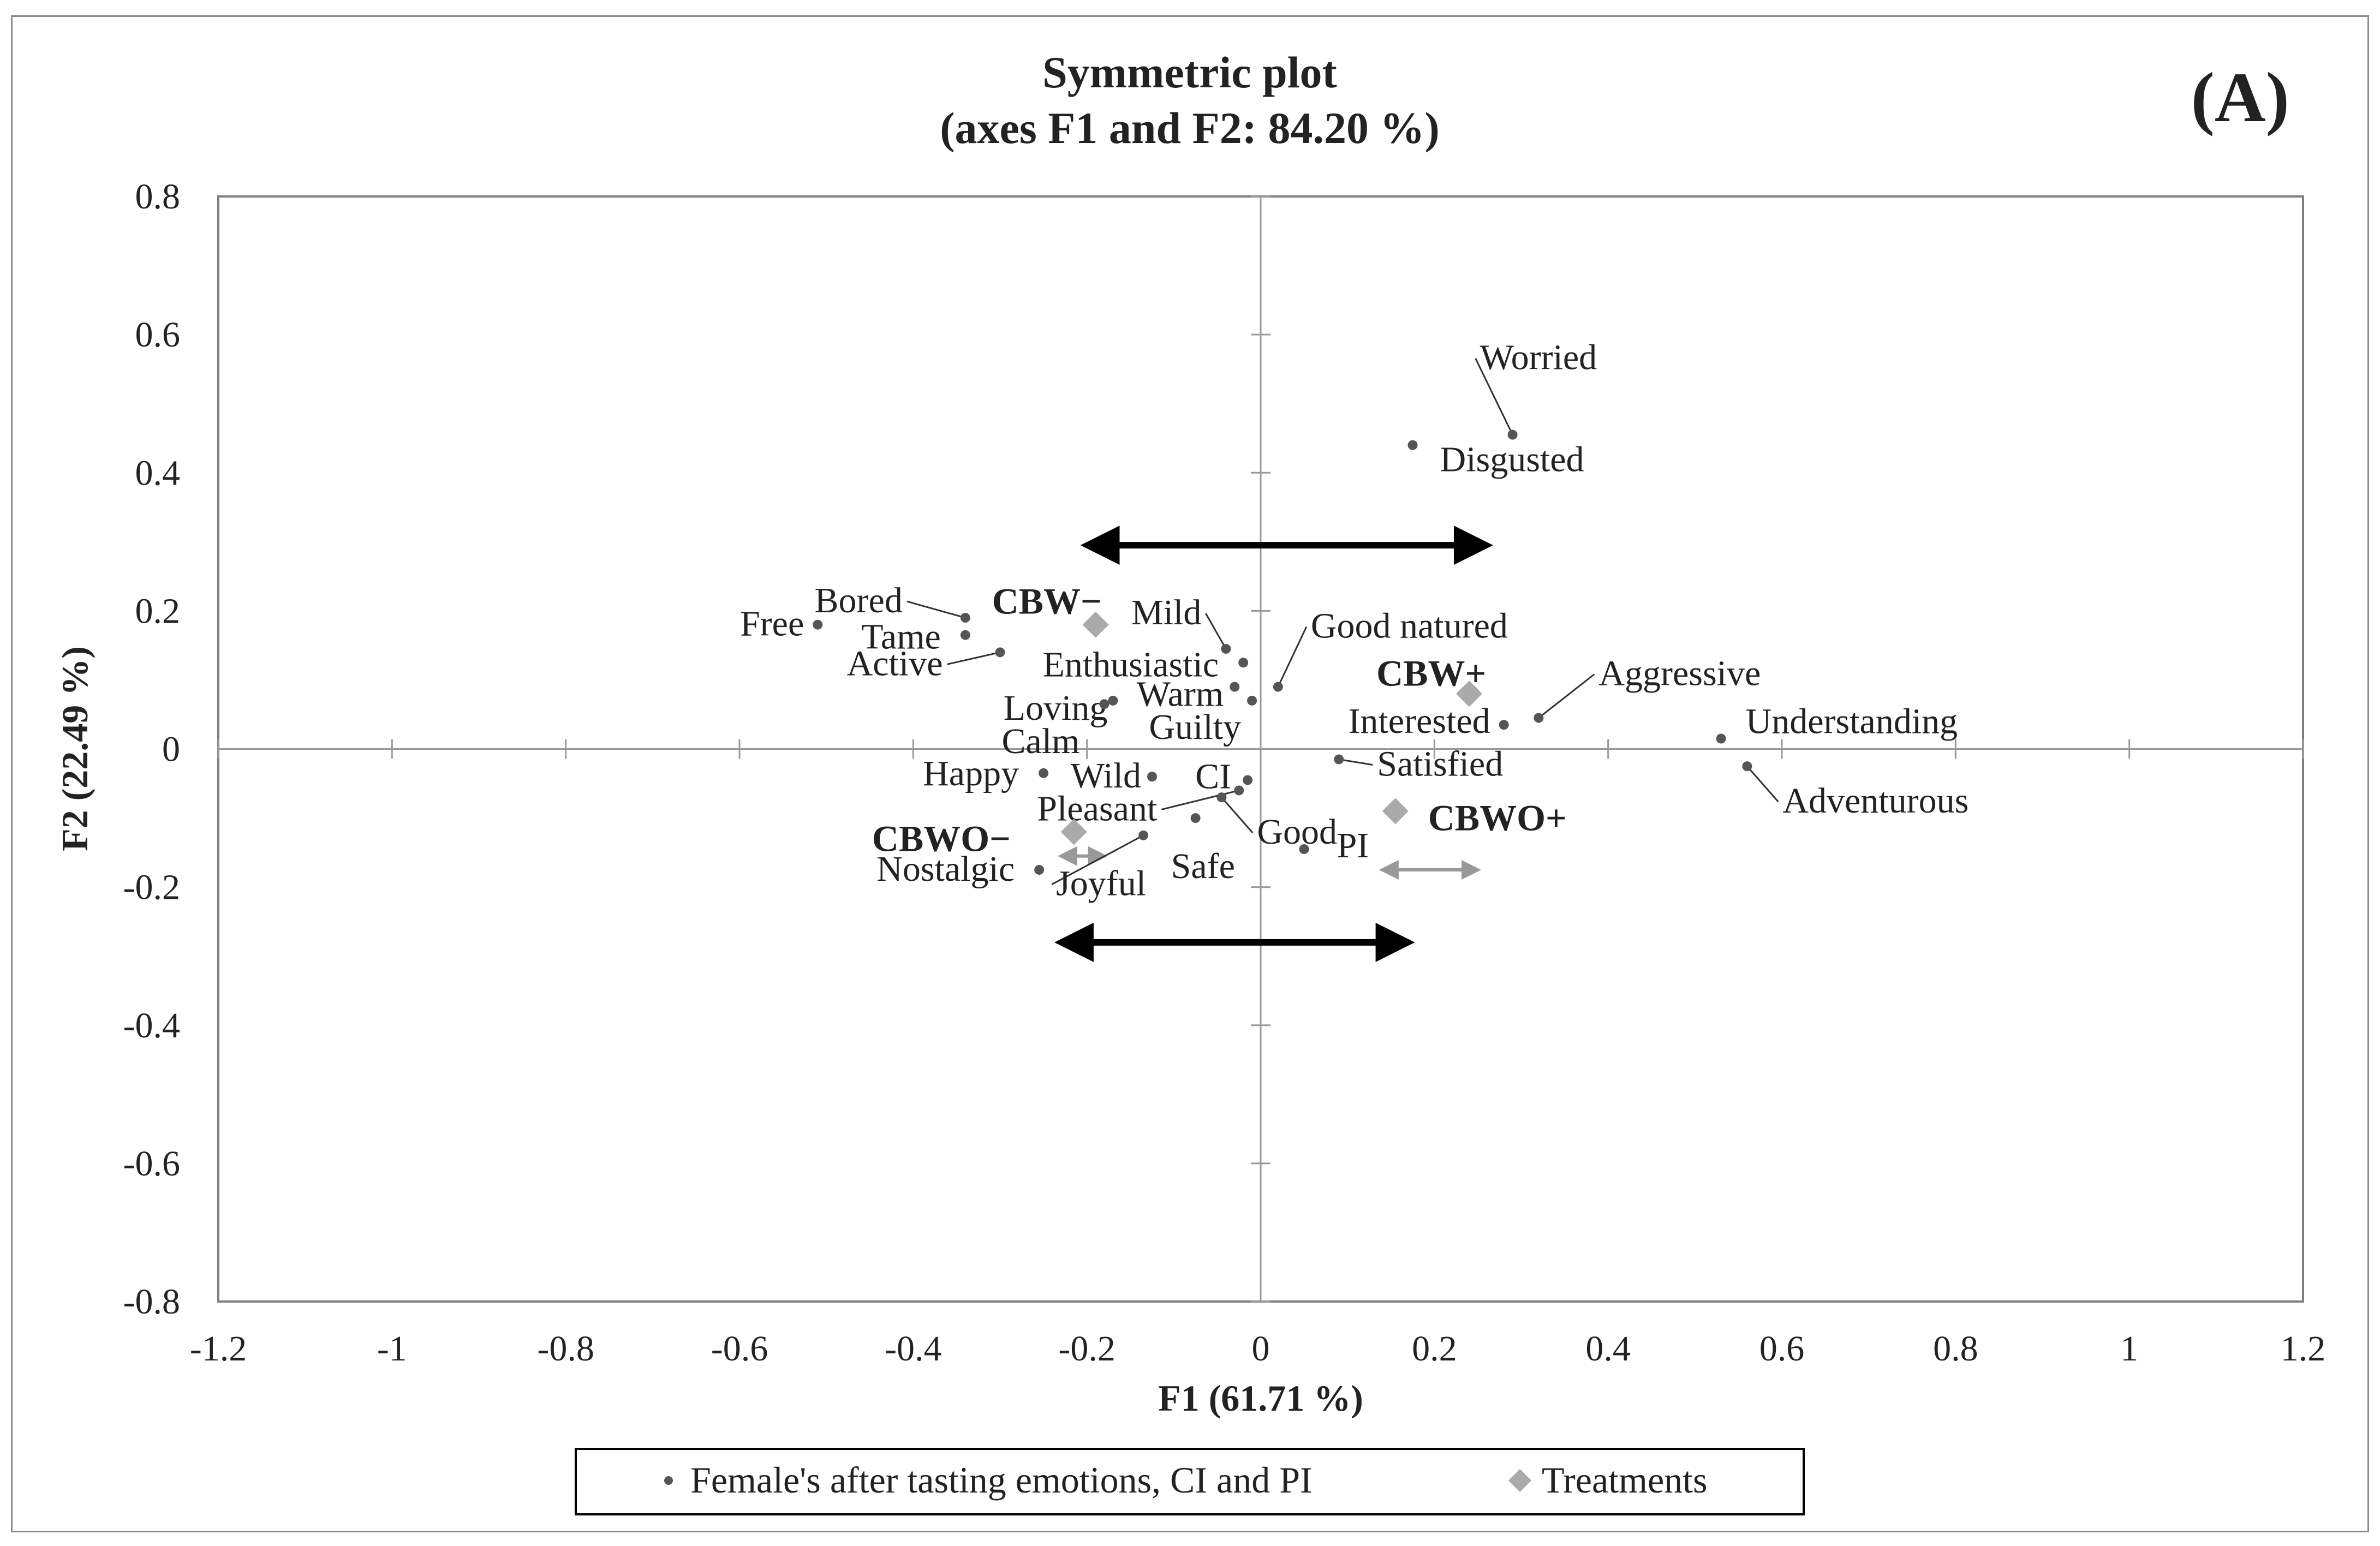 This screenshot has height=1546, width=2380. Describe the element at coordinates (1153, 777) in the screenshot. I see `emotion-point-wild` at that location.